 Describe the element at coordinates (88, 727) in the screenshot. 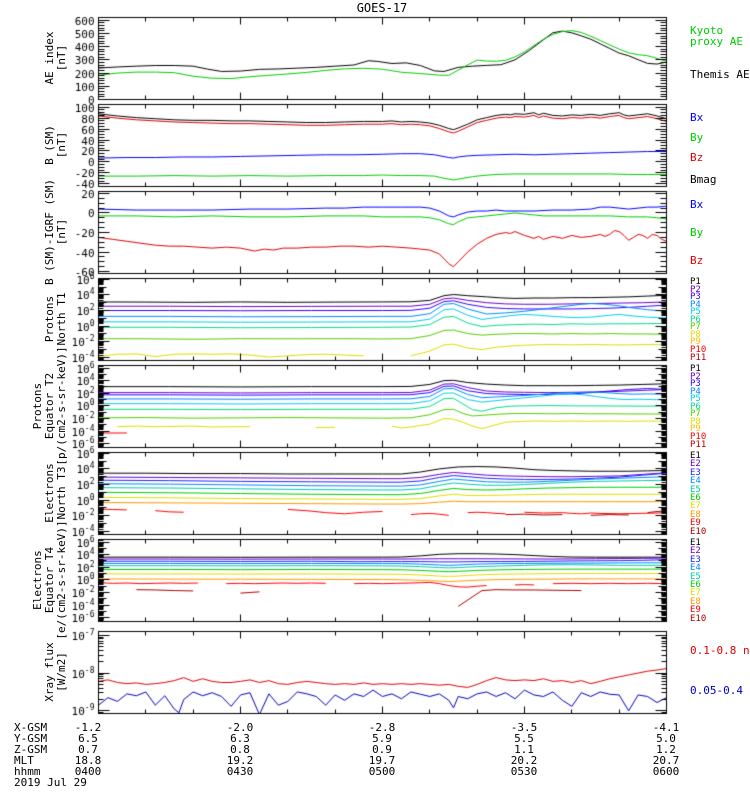

I see `axis-value-x-gsm-0: -1.2` at that location.